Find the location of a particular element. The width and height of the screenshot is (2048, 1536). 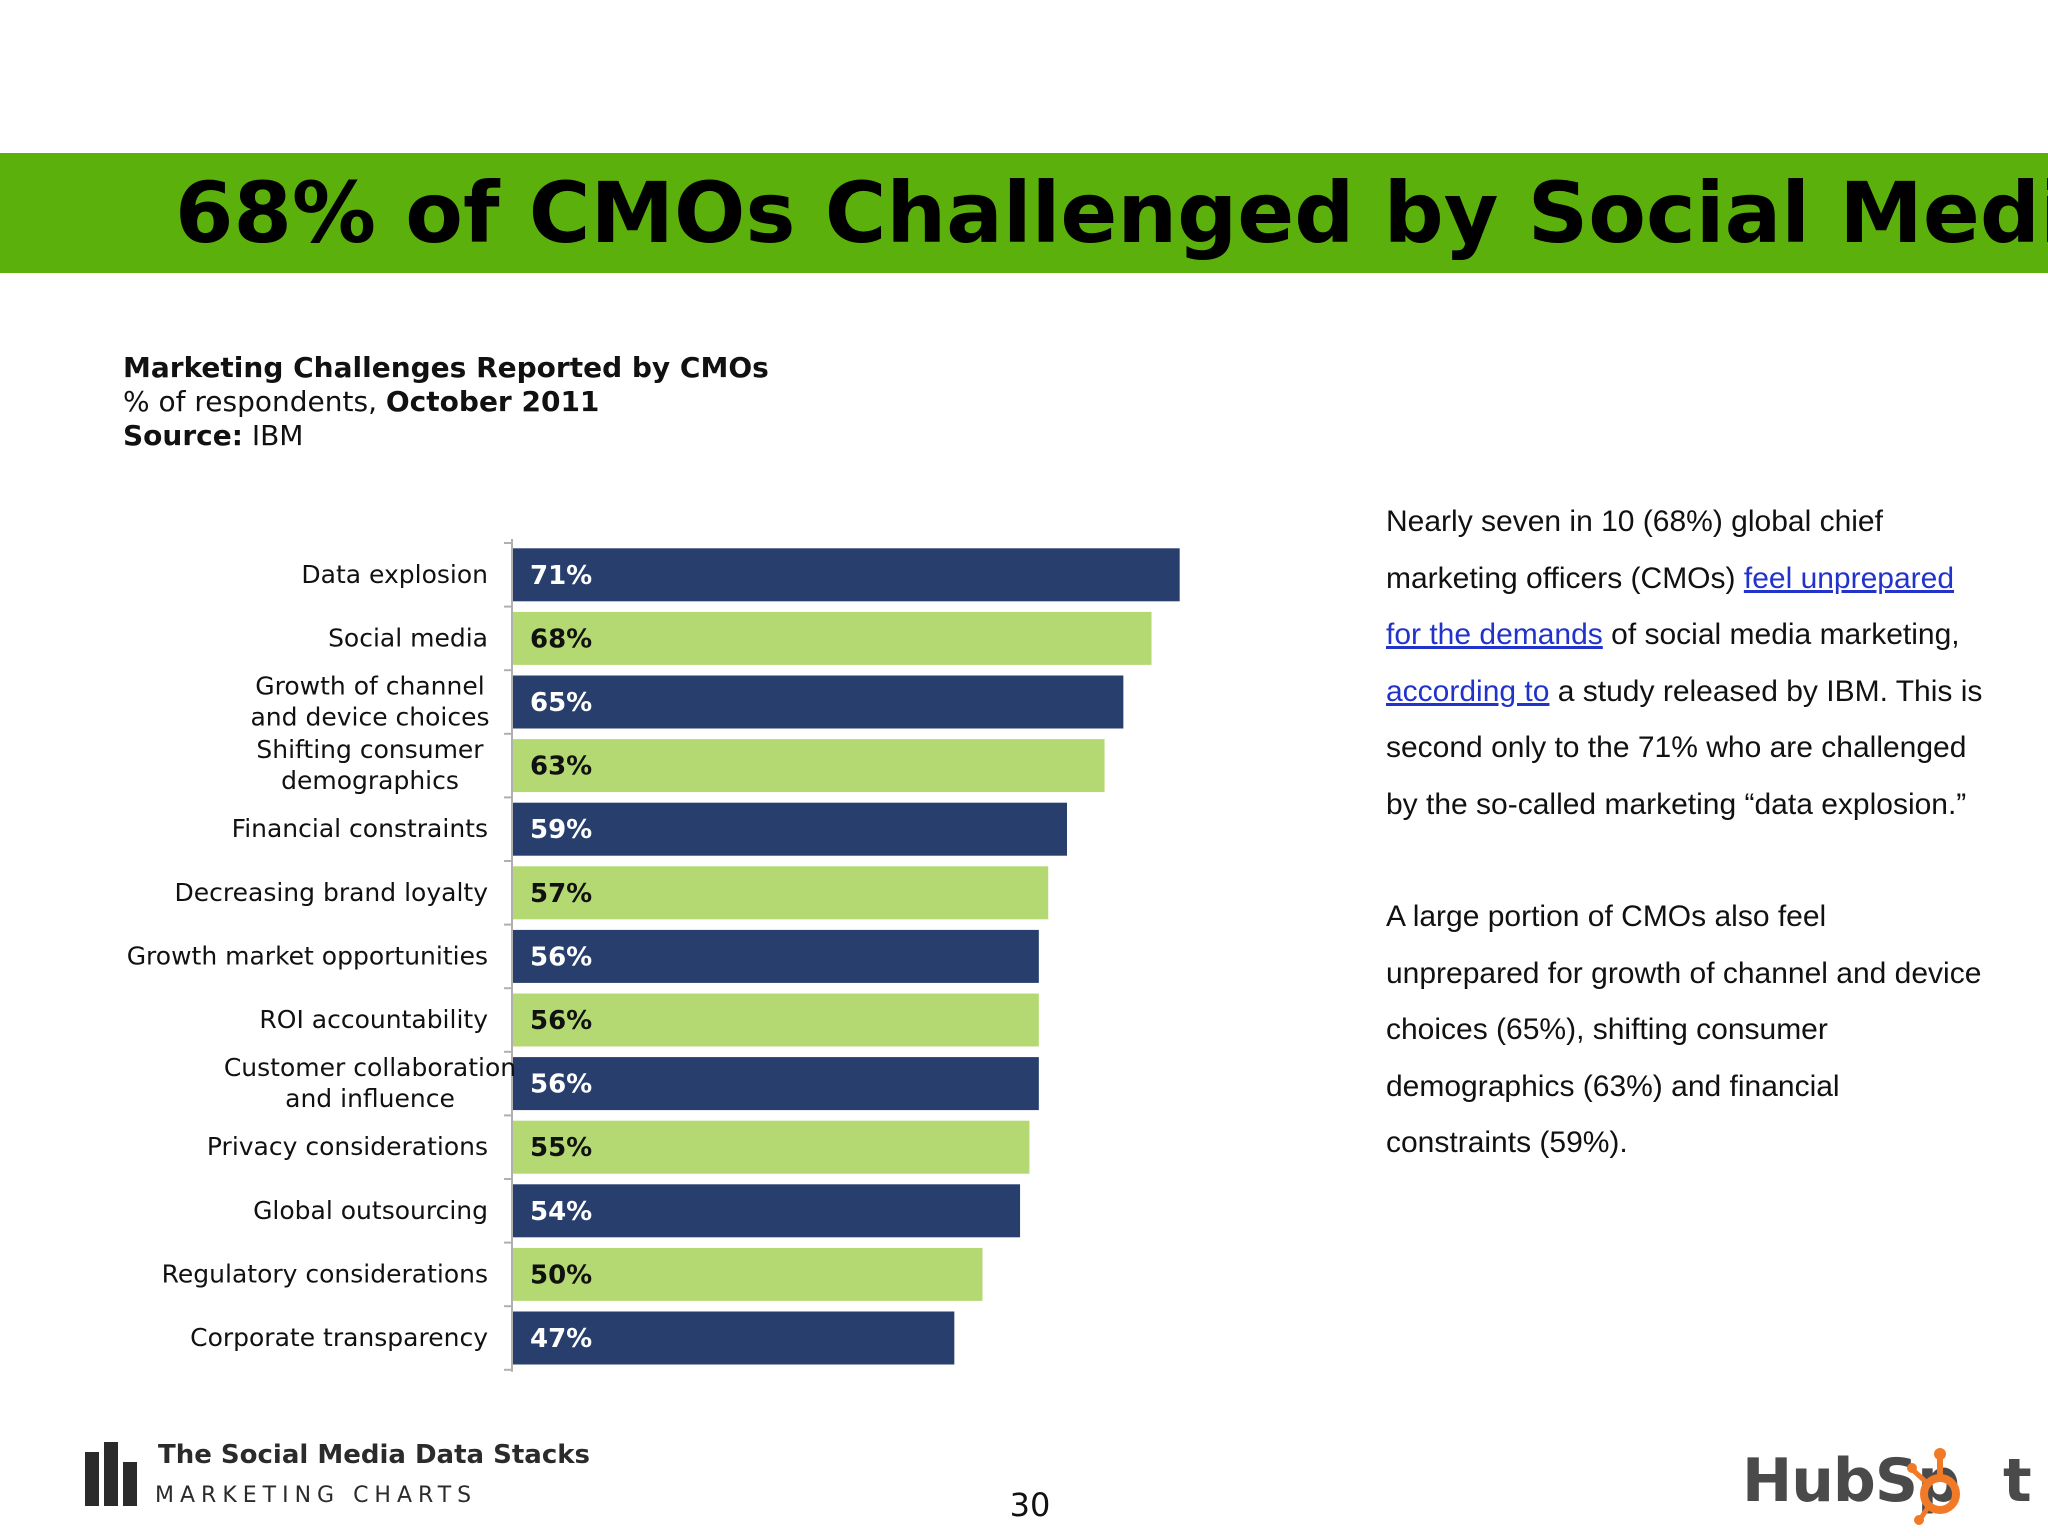

category-label: demographics is located at coordinates (370, 780).